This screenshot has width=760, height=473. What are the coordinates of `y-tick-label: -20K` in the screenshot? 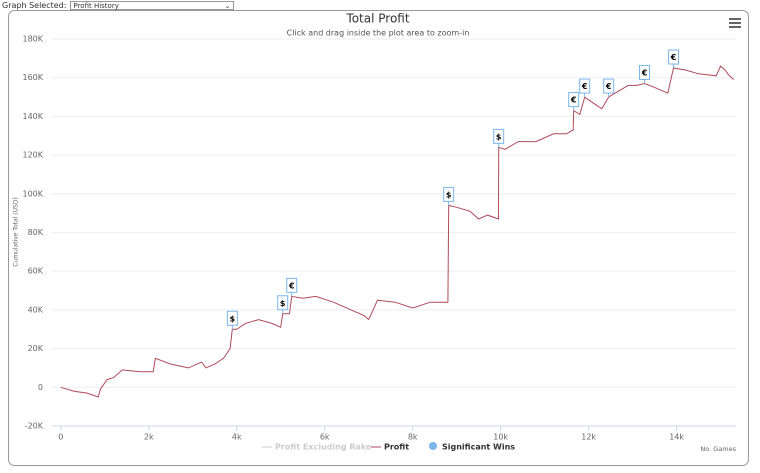 It's located at (34, 426).